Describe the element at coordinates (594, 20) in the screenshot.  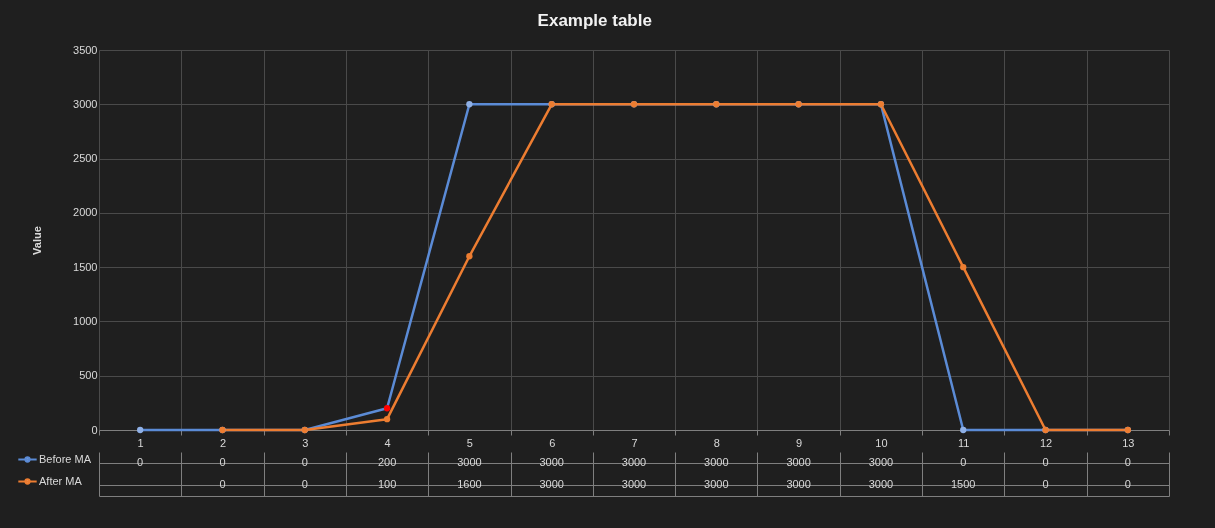
I see `chart-title: Example table` at that location.